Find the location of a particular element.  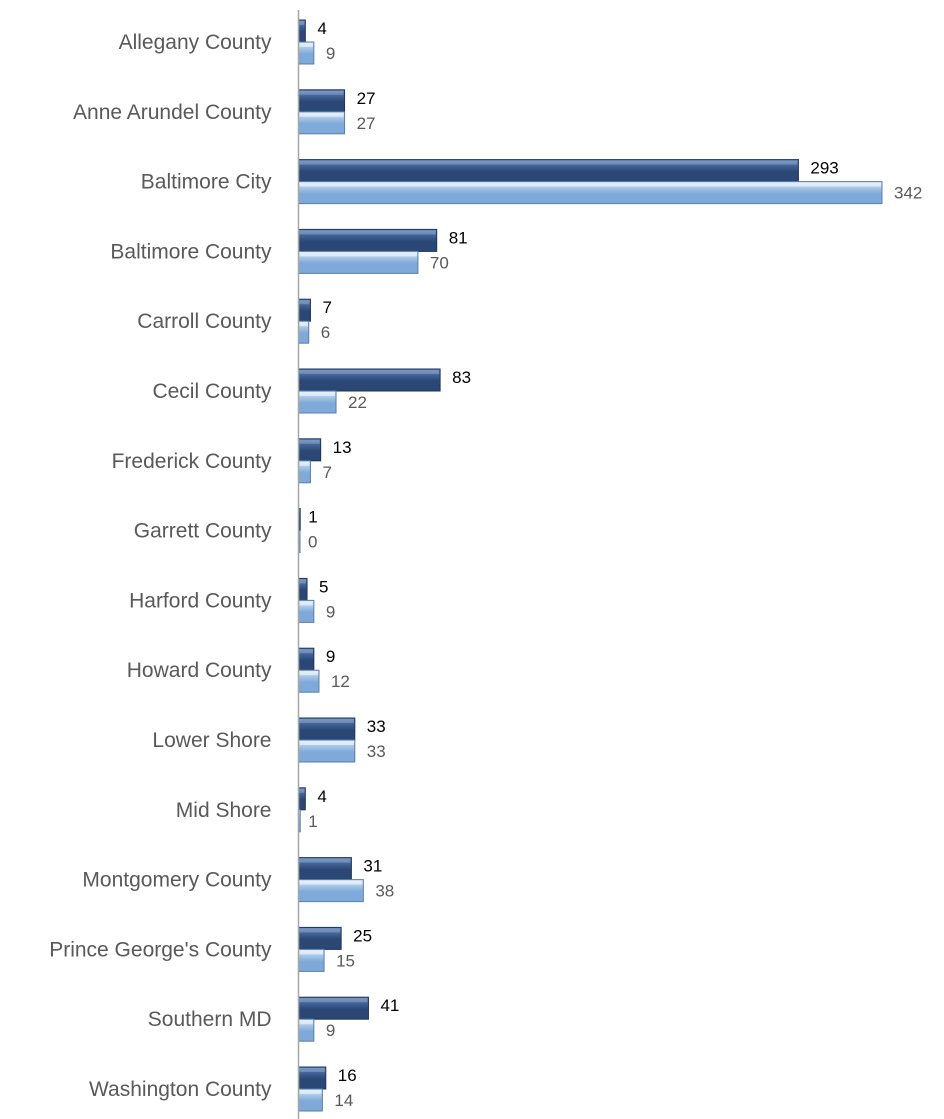

value-label-series-1: 83 is located at coordinates (461, 377).